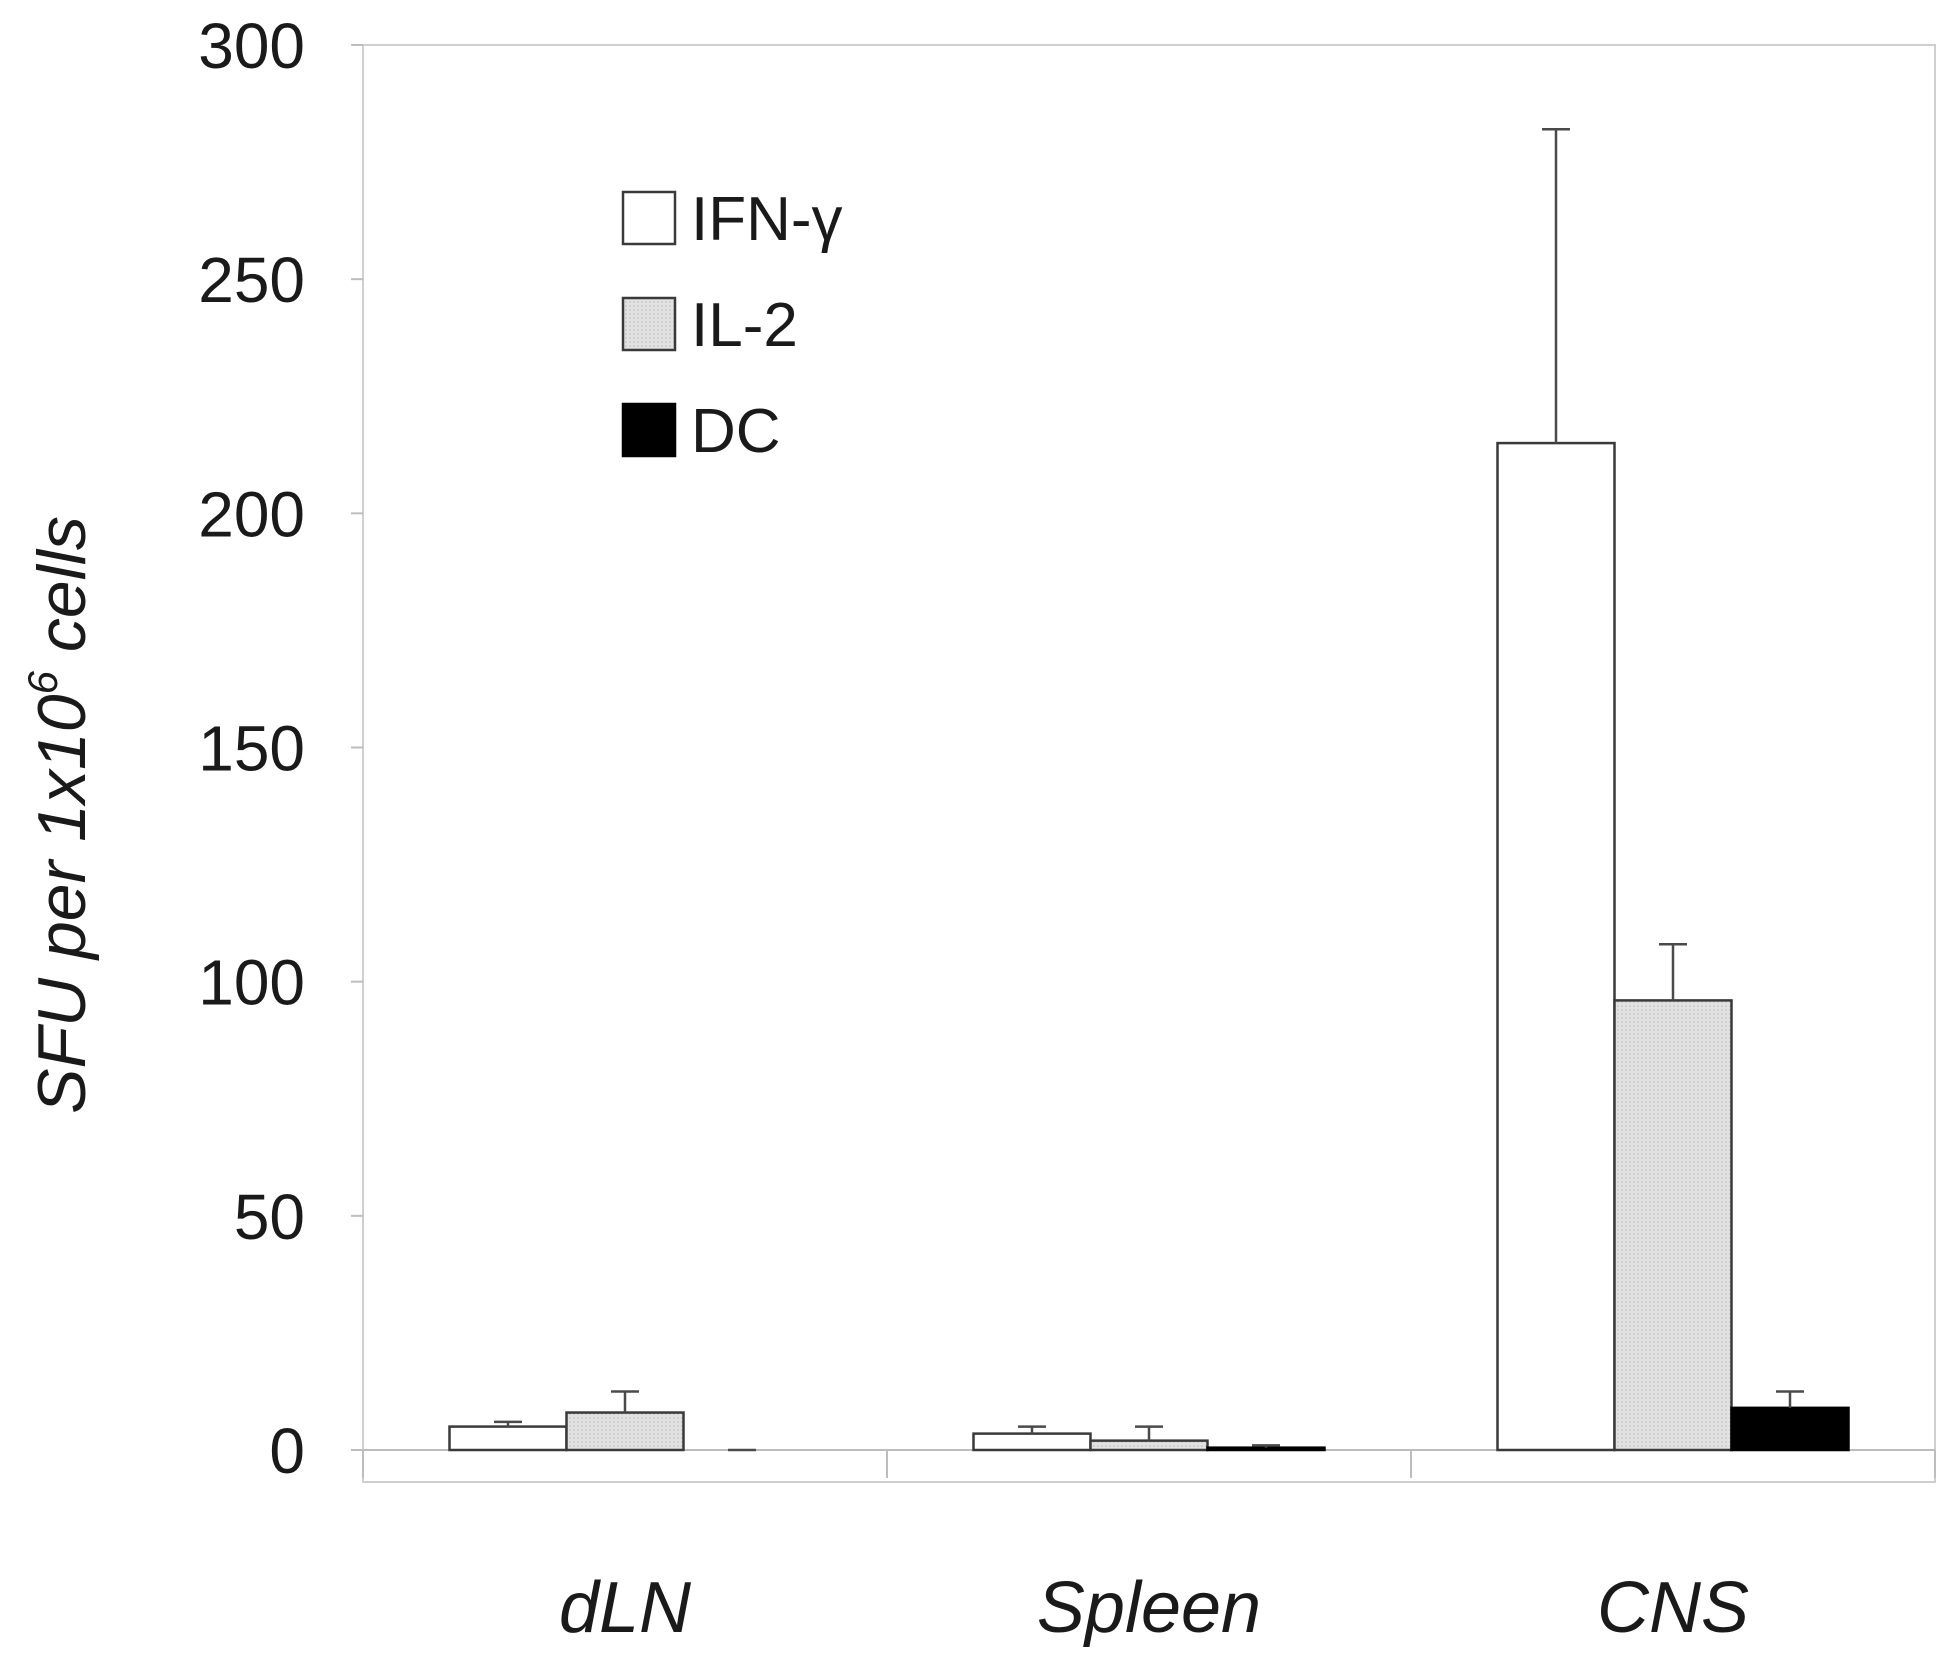  Describe the element at coordinates (287, 1451) in the screenshot. I see `y-tick-label: 0` at that location.